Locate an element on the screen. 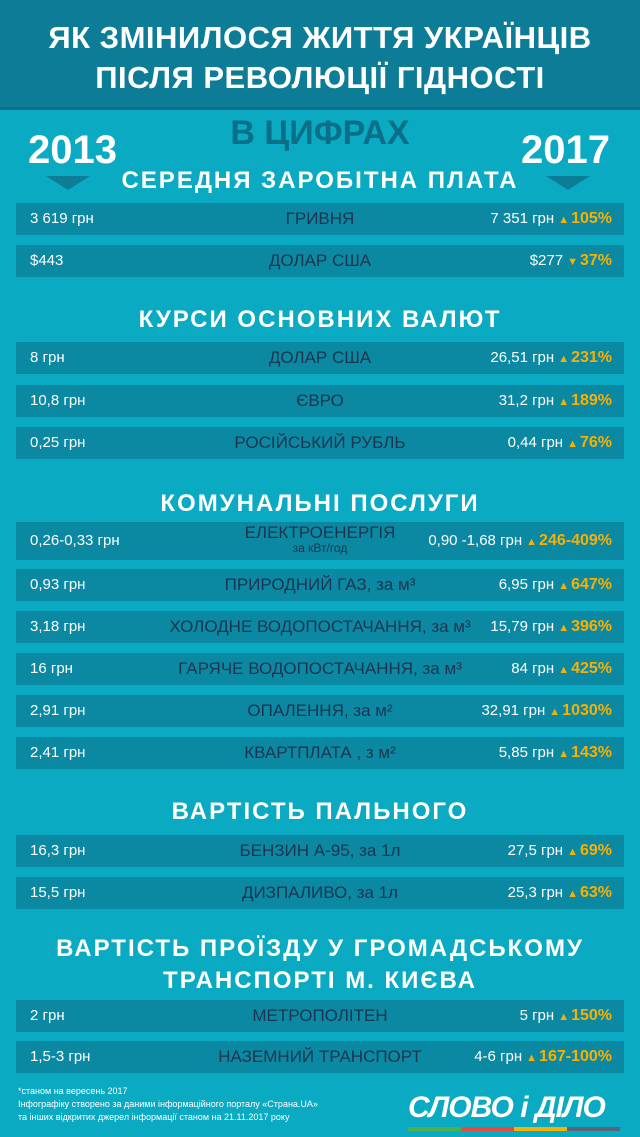 This screenshot has height=1137, width=640. label-text: КВАРТПЛАТА , з м² is located at coordinates (320, 752).